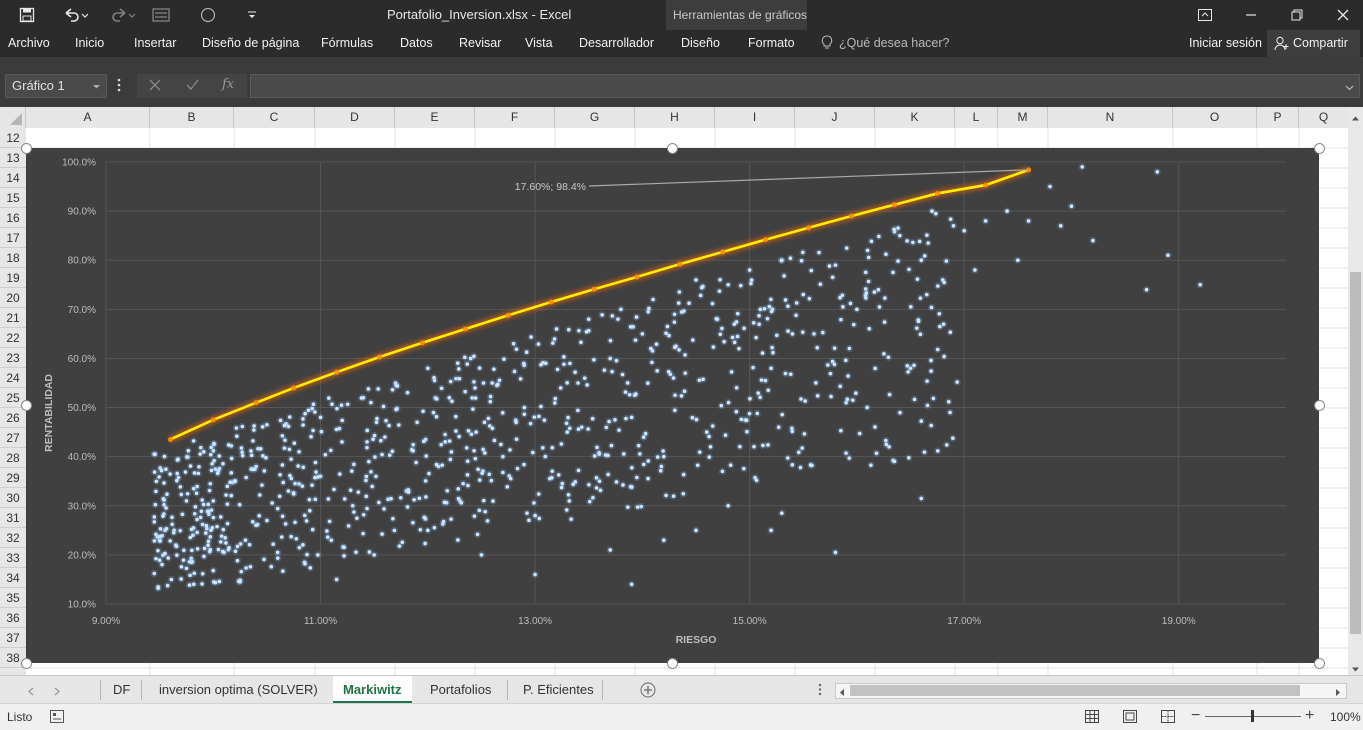 This screenshot has height=730, width=1363. I want to click on more-options-icon, so click(119, 86).